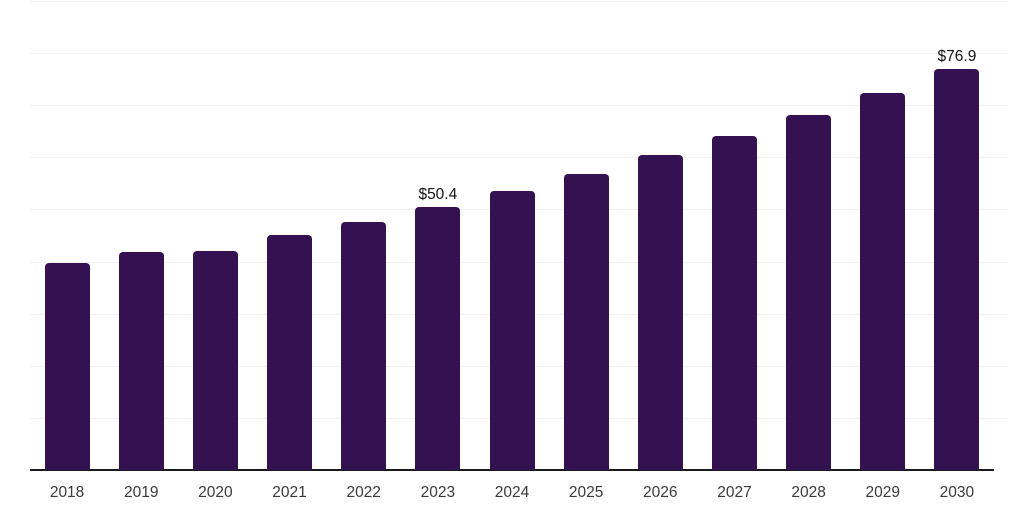 The image size is (1024, 512). Describe the element at coordinates (215, 360) in the screenshot. I see `bar-2020` at that location.